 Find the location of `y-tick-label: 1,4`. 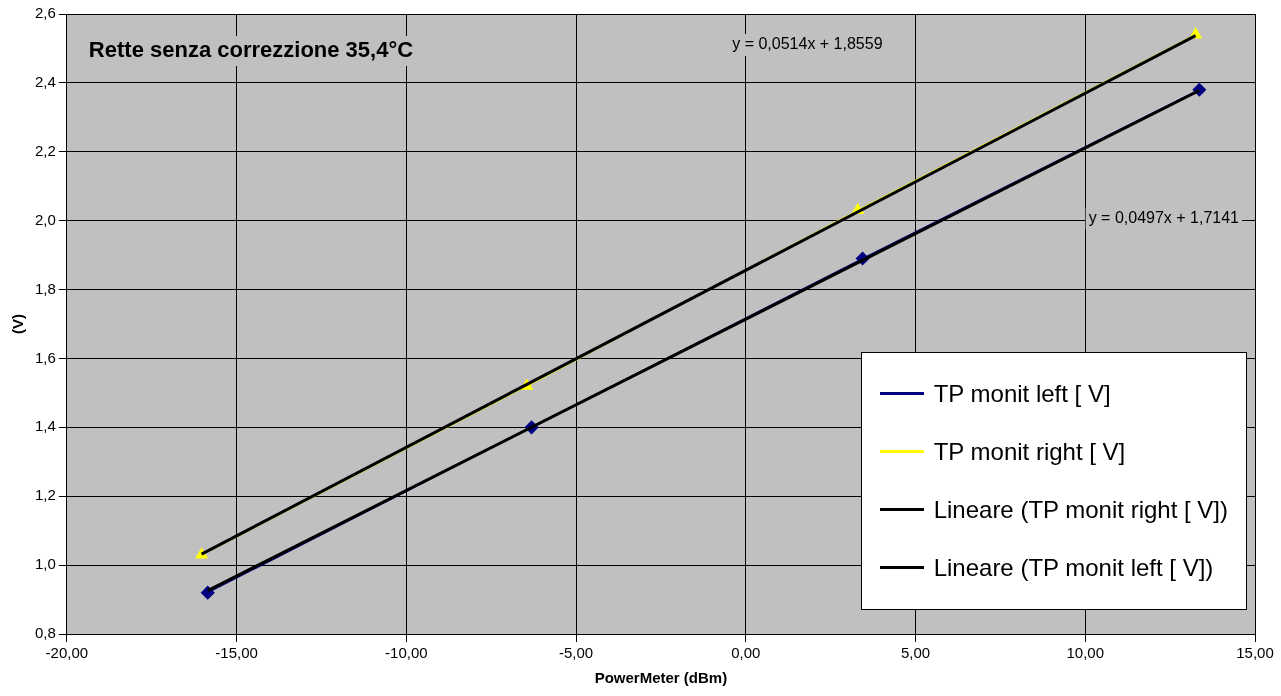

y-tick-label: 1,4 is located at coordinates (45, 426).